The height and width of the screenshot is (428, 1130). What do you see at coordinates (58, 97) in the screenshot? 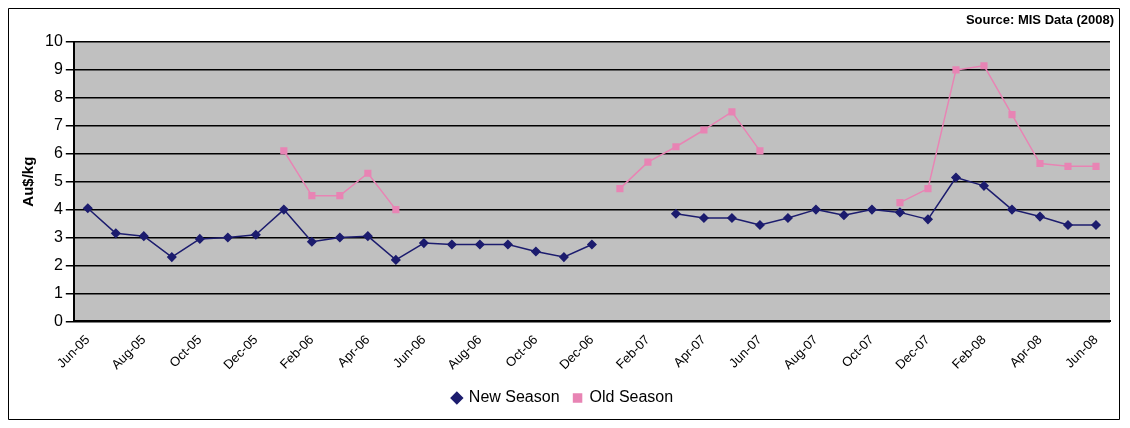
I see `y-tick-label: 8` at bounding box center [58, 97].